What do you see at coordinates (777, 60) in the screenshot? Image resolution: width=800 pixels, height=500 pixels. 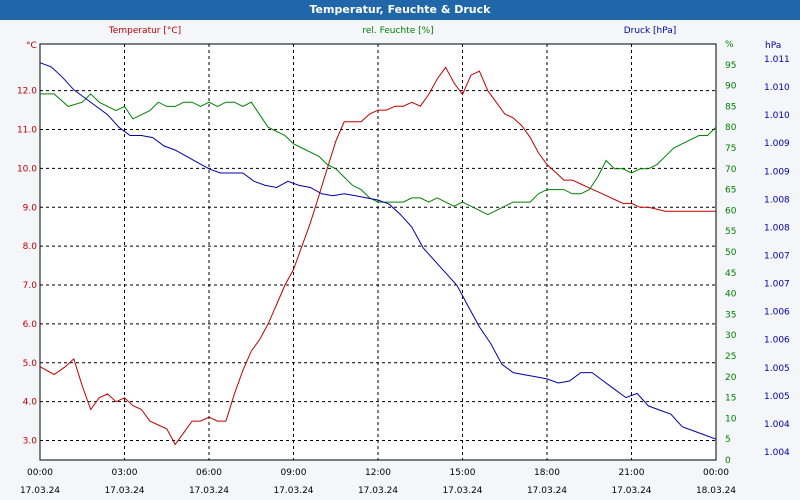 I see `pressure-tick: 1.011` at bounding box center [777, 60].